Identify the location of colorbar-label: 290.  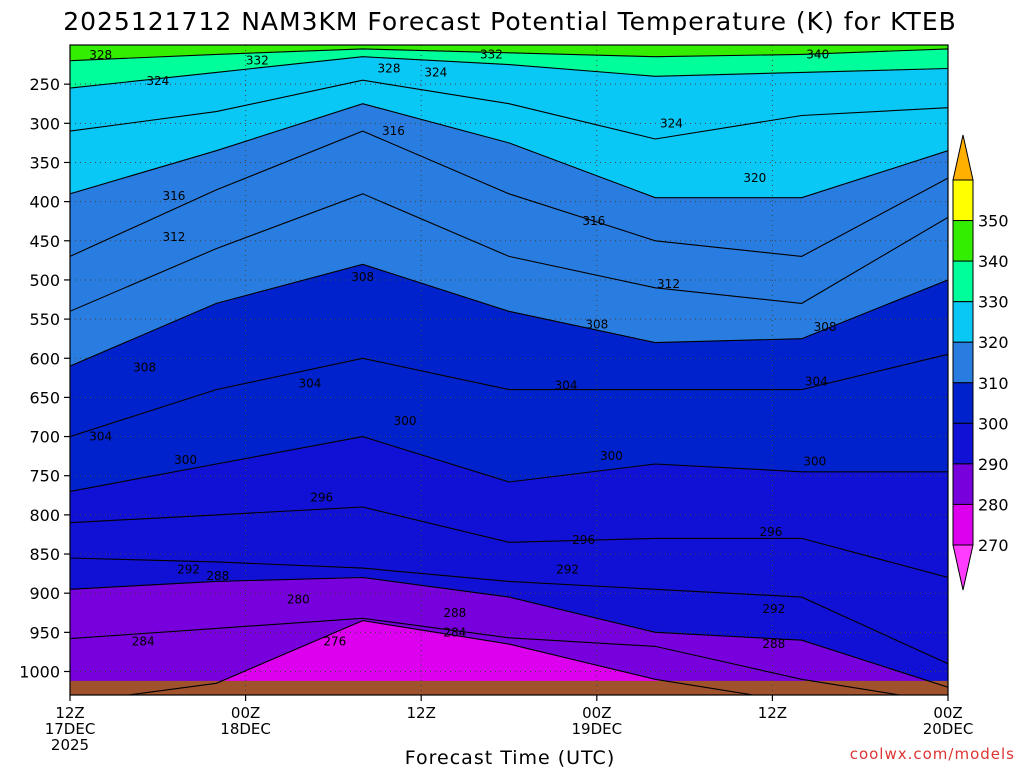
(993, 464).